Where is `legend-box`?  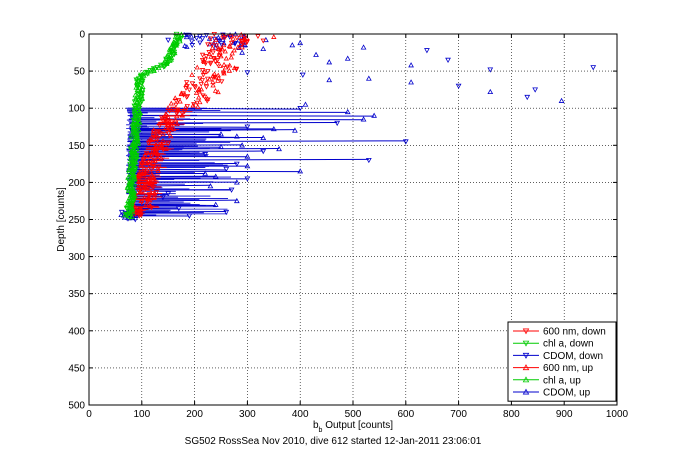 legend-box is located at coordinates (562, 361).